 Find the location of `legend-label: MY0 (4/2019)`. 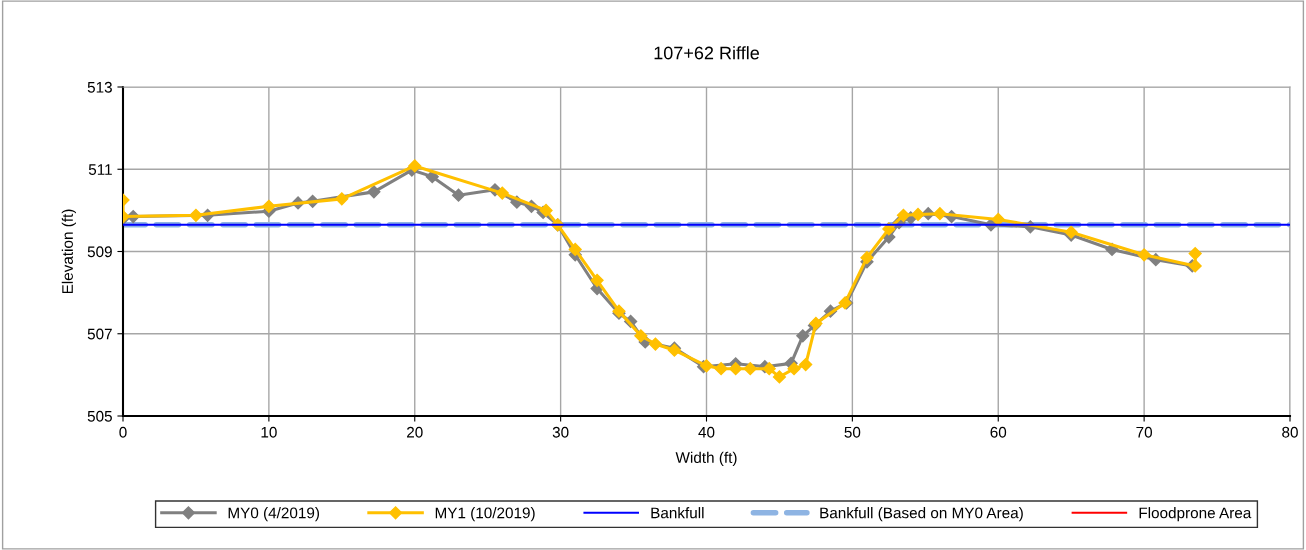

legend-label: MY0 (4/2019) is located at coordinates (274, 514).